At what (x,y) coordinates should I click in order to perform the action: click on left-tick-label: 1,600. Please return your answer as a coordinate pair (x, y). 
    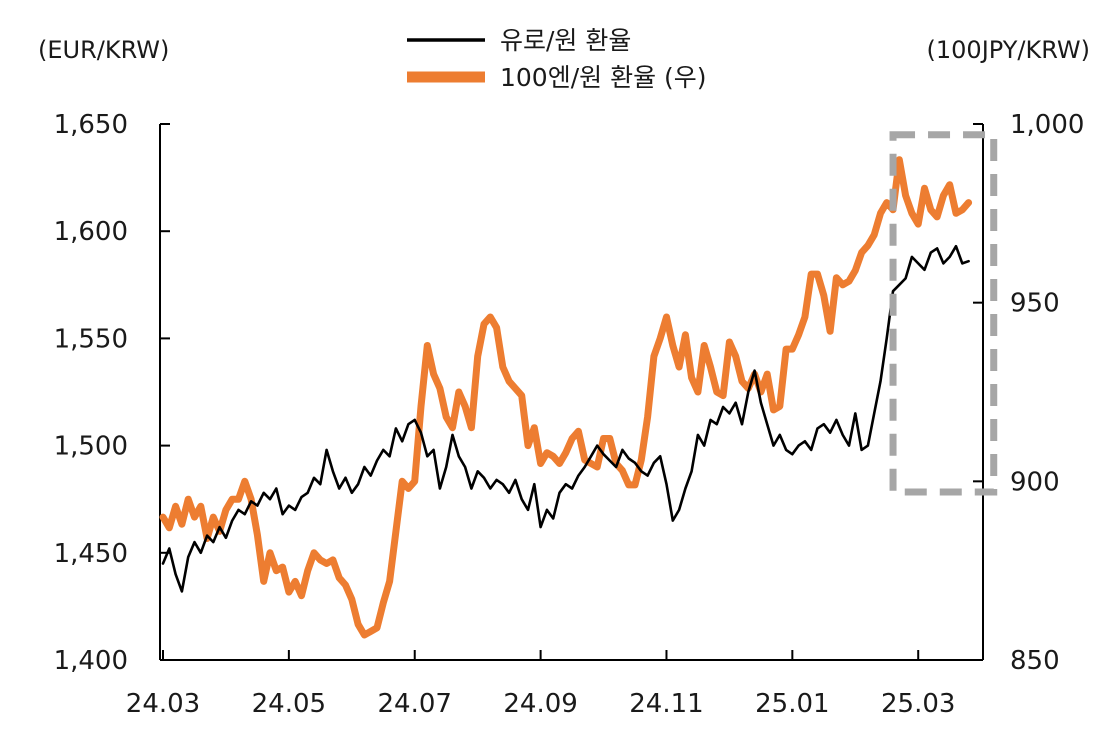
    Looking at the image, I should click on (91, 232).